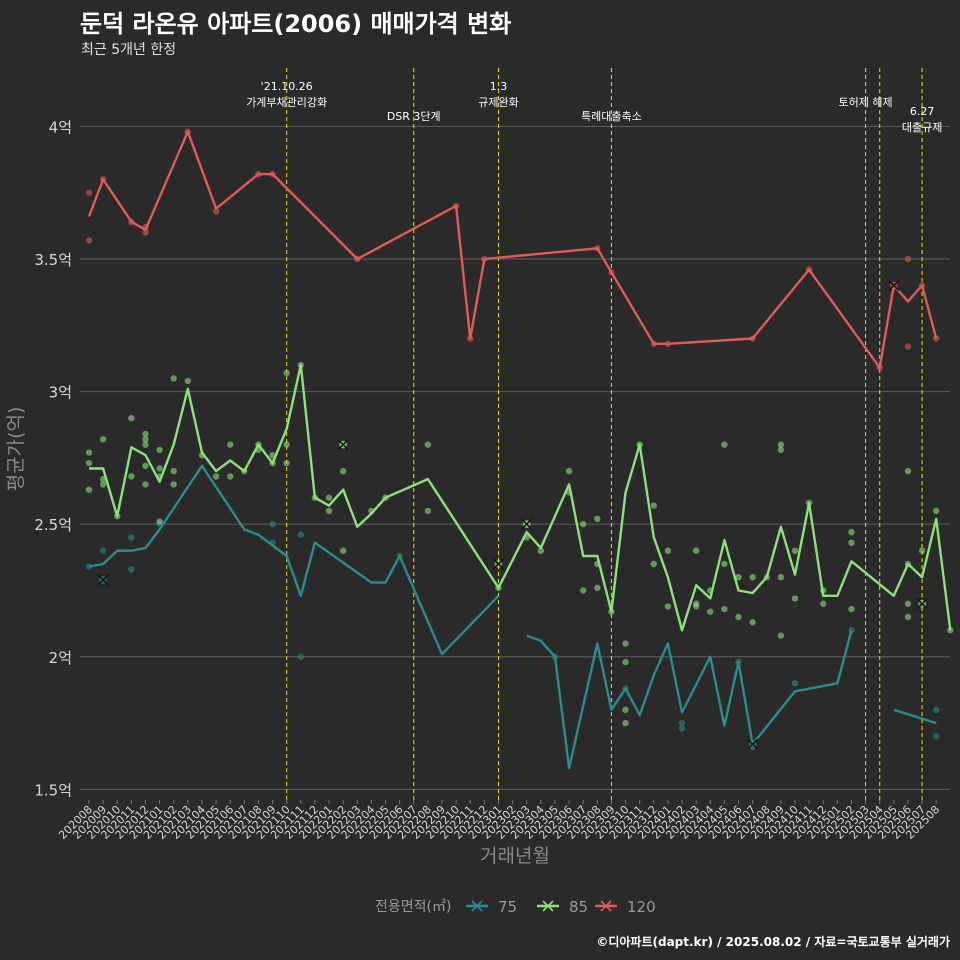  I want to click on legend: 전용면적(㎡) 75 85 120, so click(515, 907).